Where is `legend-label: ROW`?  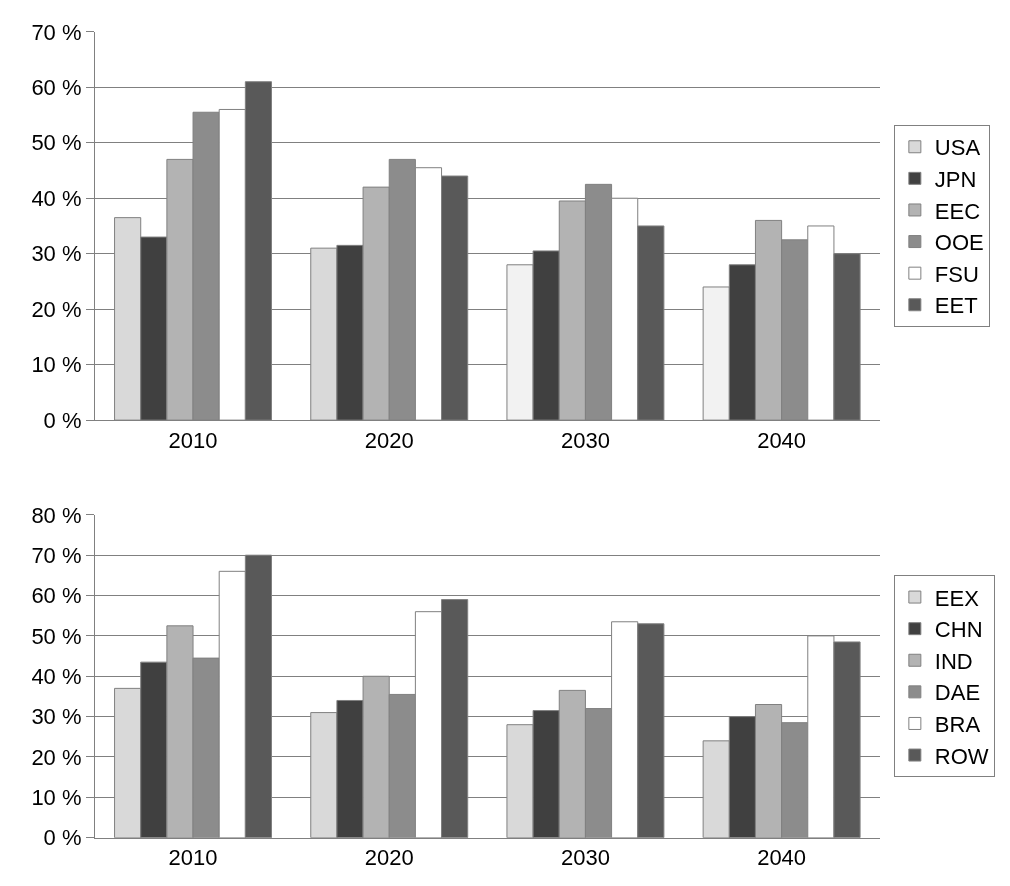
legend-label: ROW is located at coordinates (961, 756).